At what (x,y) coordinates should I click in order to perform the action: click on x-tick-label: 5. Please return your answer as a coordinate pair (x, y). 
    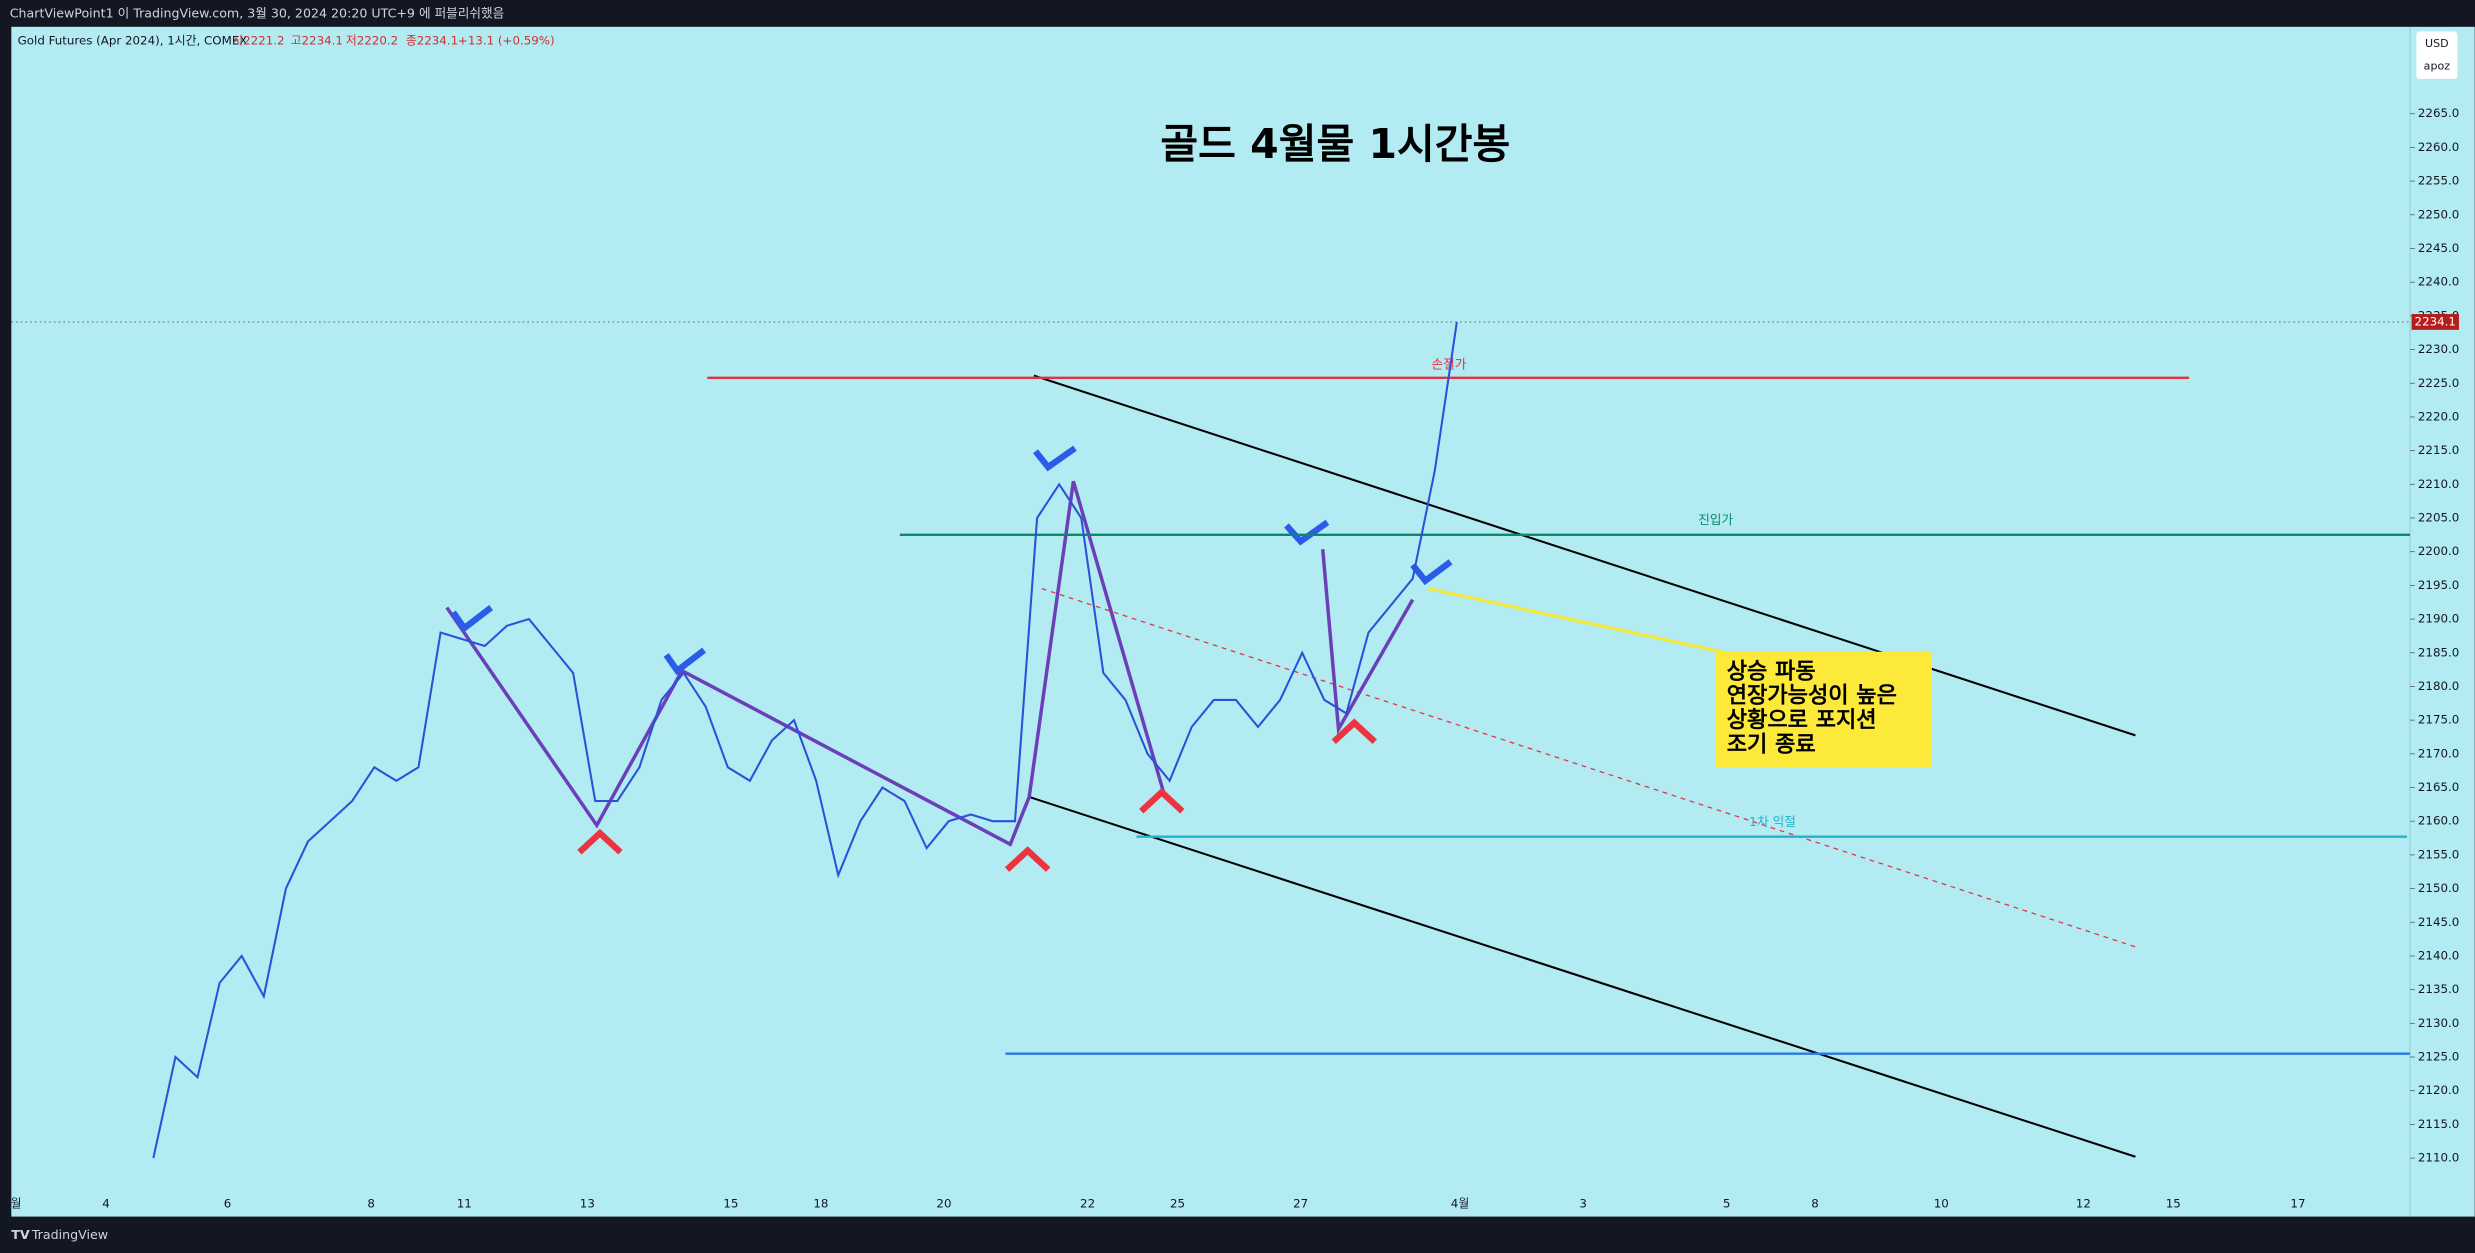
    Looking at the image, I should click on (1727, 1204).